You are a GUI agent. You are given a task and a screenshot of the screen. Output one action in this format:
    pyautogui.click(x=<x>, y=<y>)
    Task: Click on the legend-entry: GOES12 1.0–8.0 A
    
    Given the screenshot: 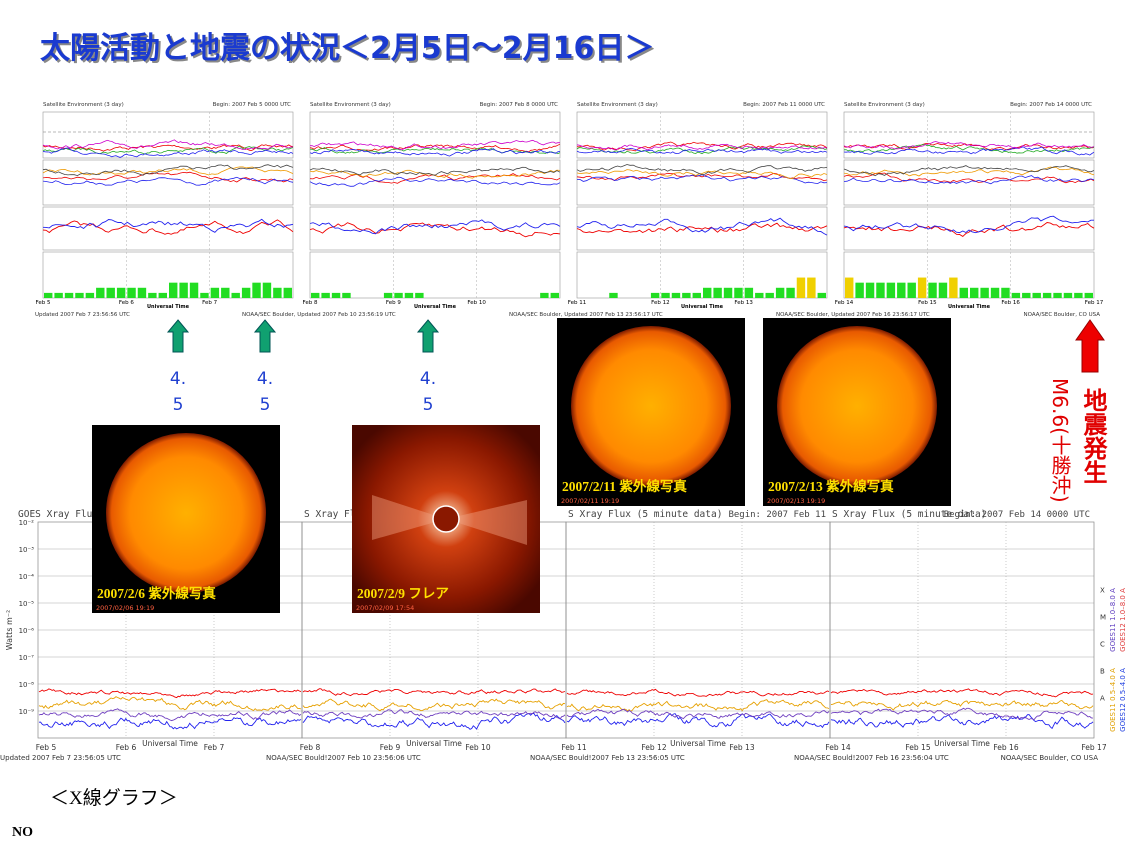 What is the action you would take?
    pyautogui.click(x=1123, y=620)
    